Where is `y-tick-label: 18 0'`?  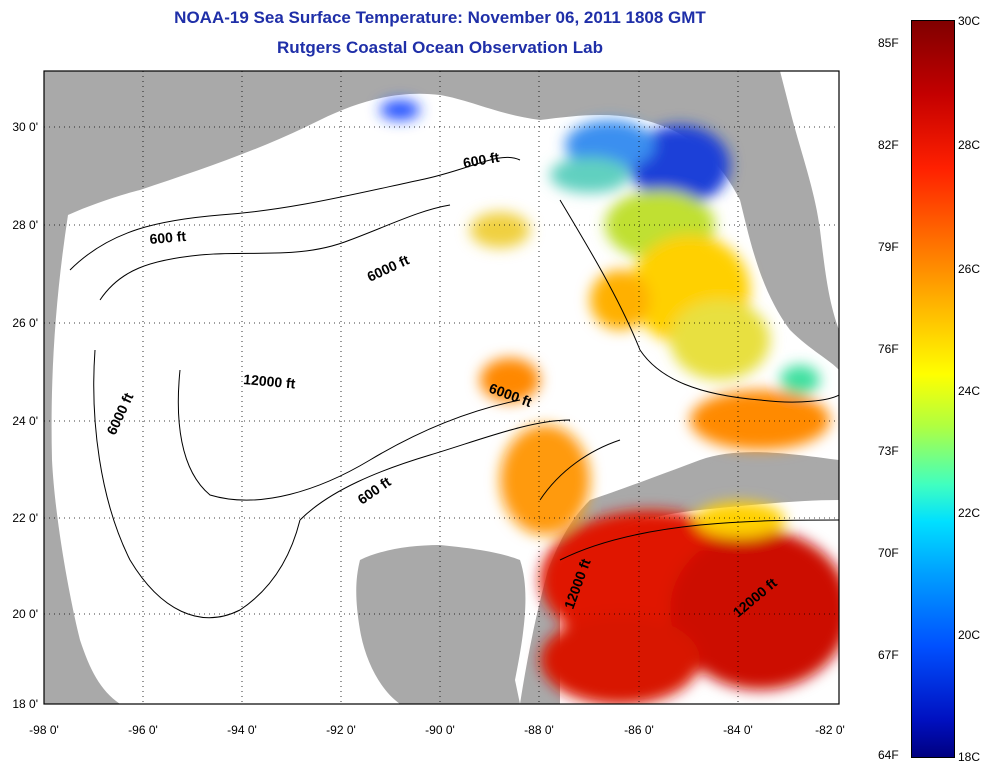
y-tick-label: 18 0' is located at coordinates (25, 704).